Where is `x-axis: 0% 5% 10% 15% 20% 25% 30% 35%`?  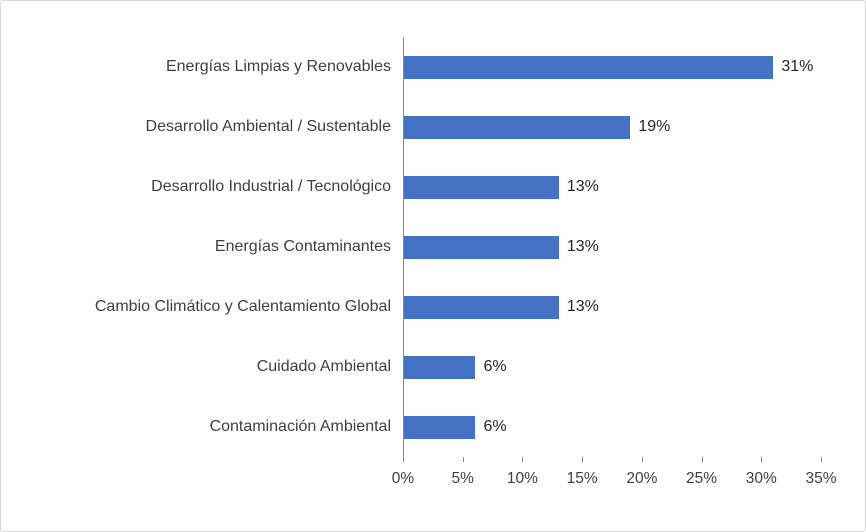
x-axis: 0% 5% 10% 15% 20% 25% 30% 35% is located at coordinates (426, 480).